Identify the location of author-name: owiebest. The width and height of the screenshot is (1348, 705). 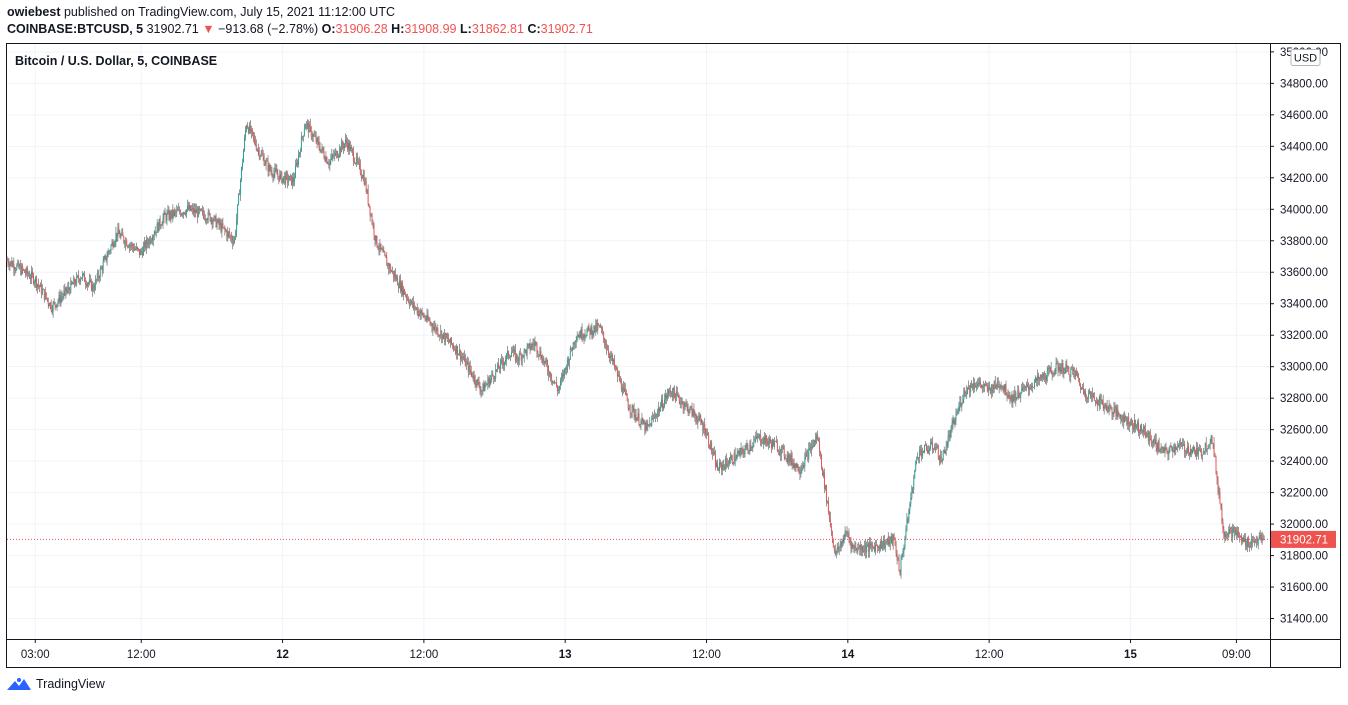
(34, 12).